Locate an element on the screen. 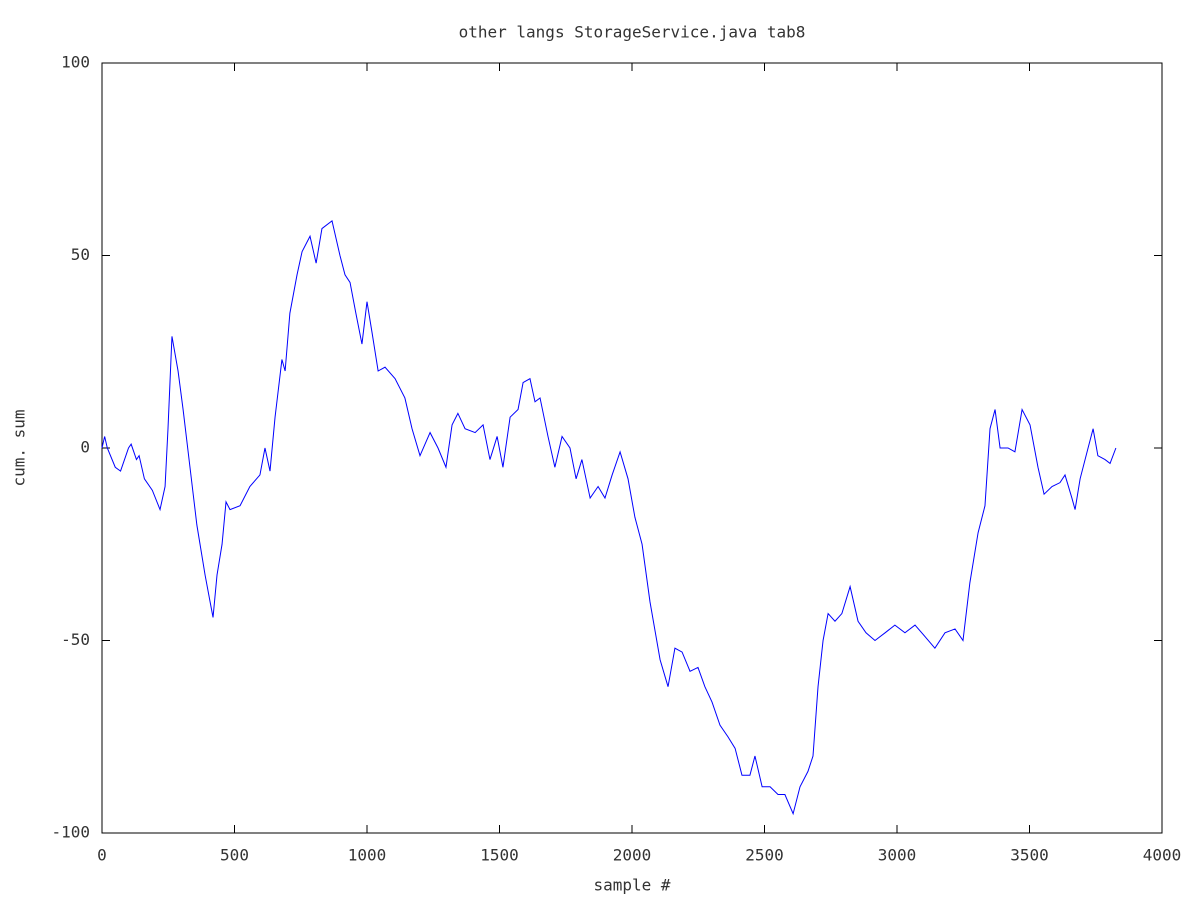 The width and height of the screenshot is (1200, 900). x-tick-label: 500 is located at coordinates (234, 855).